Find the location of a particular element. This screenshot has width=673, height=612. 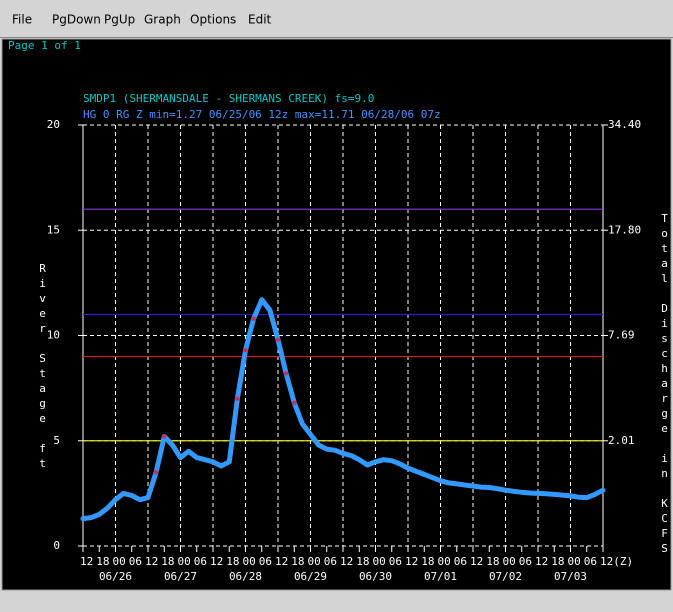

x-date-label: 06/30 is located at coordinates (375, 576).